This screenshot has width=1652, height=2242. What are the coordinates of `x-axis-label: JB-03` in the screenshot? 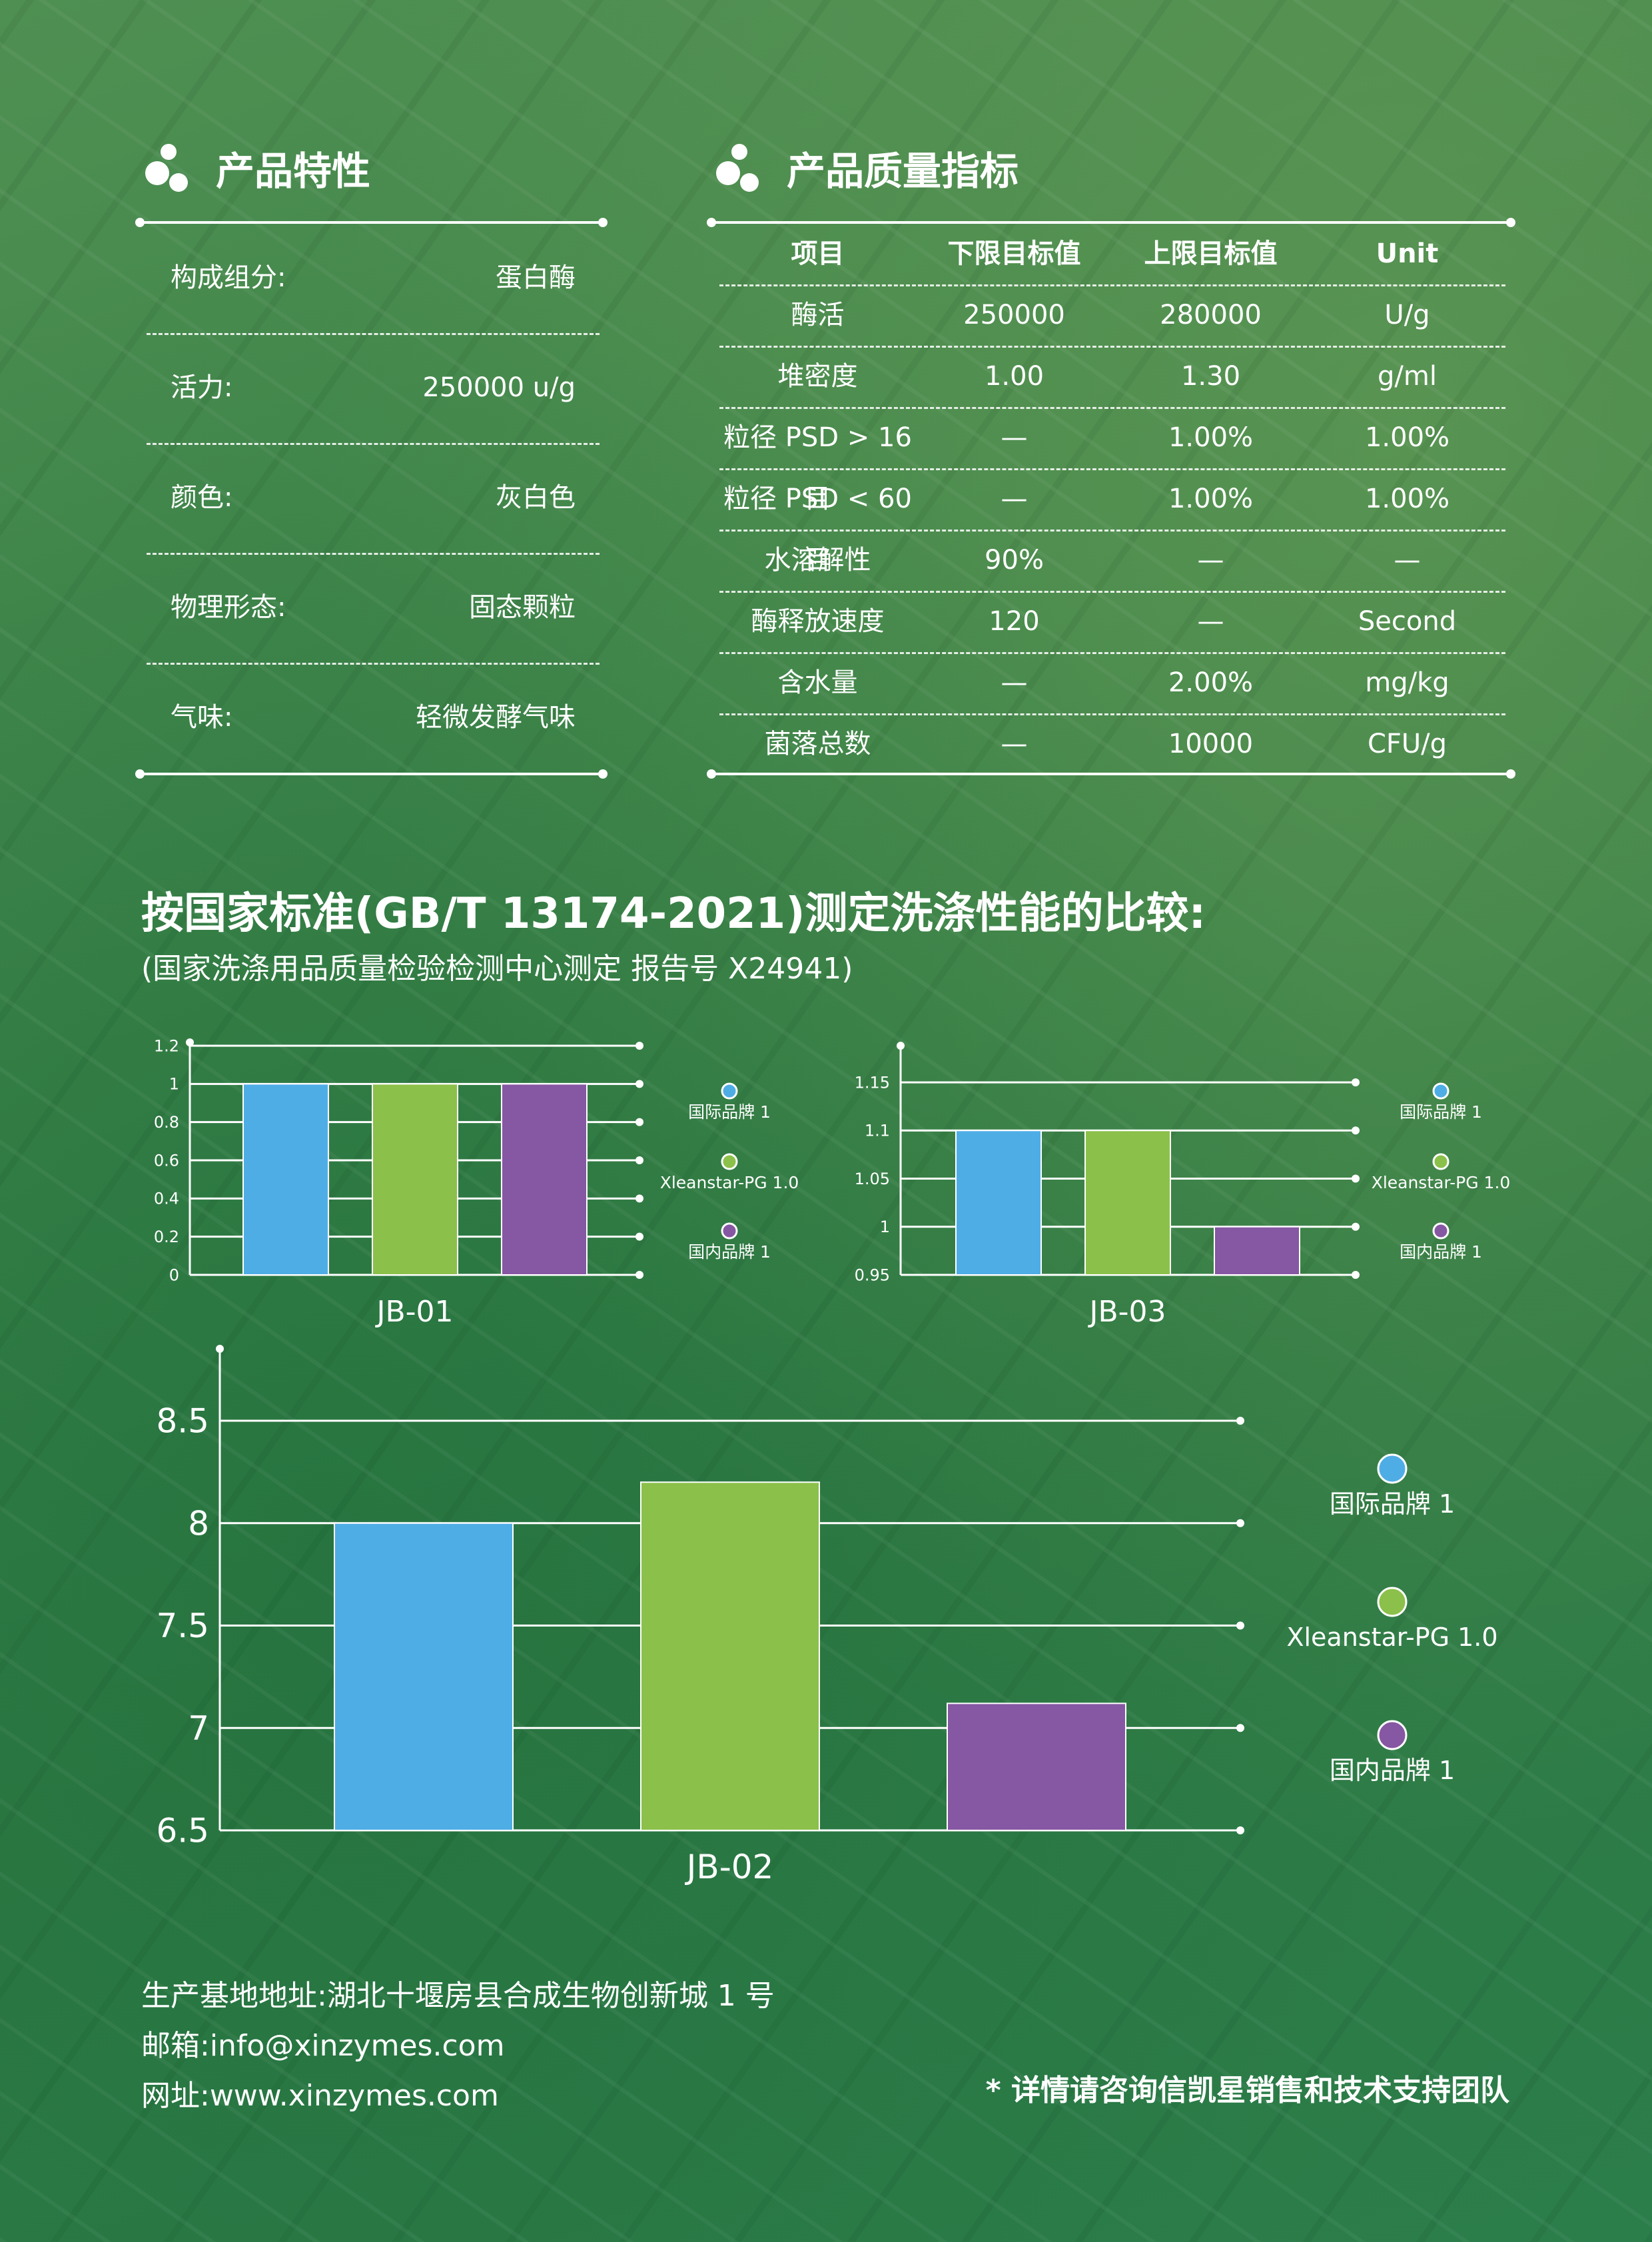 It's located at (1126, 1312).